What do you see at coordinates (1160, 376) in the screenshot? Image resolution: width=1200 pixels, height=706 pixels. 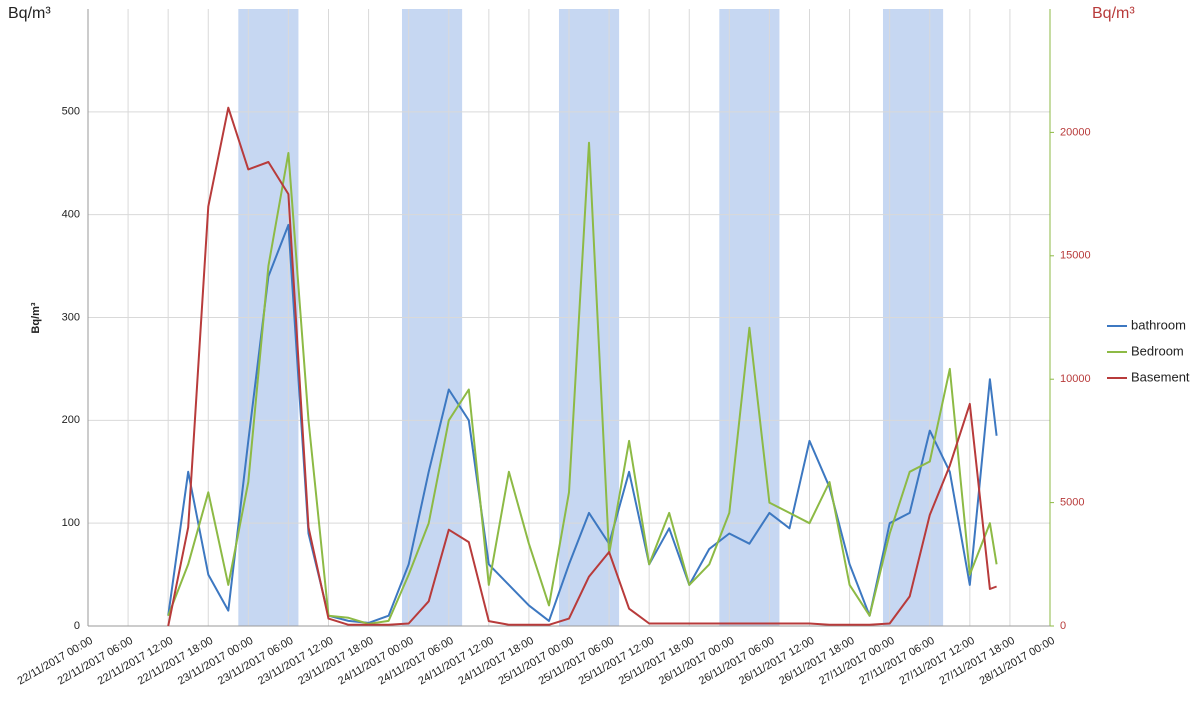 I see `legend-label: Basement` at bounding box center [1160, 376].